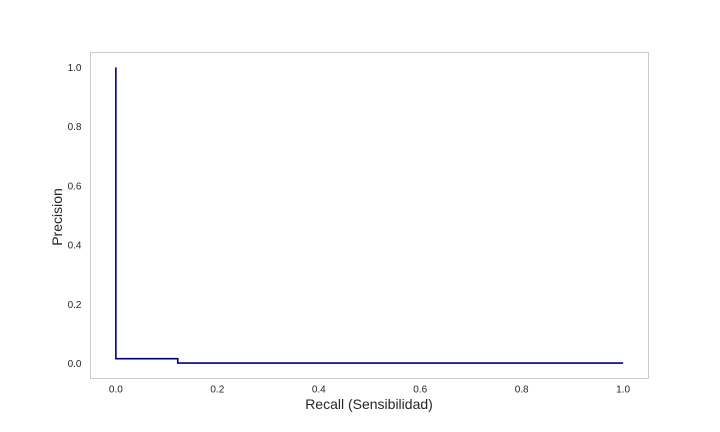 The width and height of the screenshot is (720, 432). Describe the element at coordinates (623, 390) in the screenshot. I see `x-tick-label: 1.0` at that location.